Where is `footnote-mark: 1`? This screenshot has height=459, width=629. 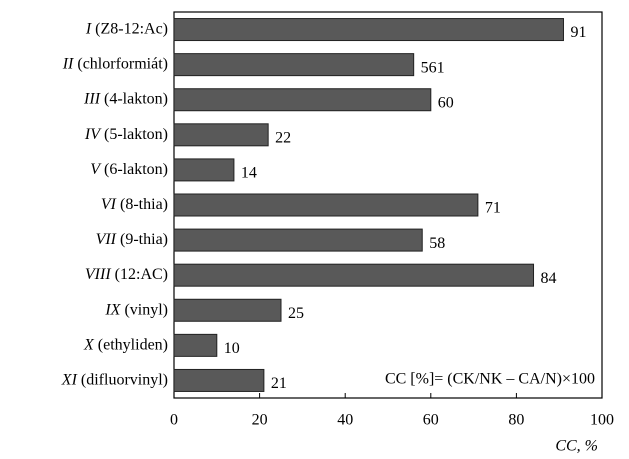 footnote-mark: 1 is located at coordinates (441, 67).